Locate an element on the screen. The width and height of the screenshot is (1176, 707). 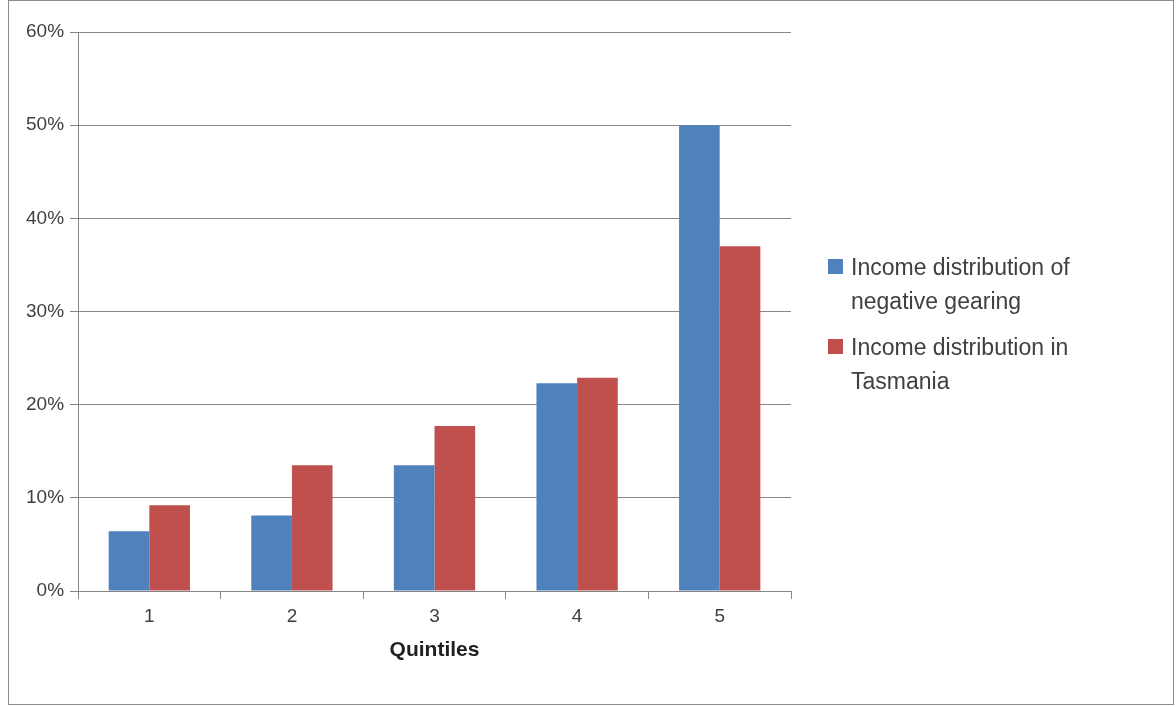
y-tick-label: 20% is located at coordinates (45, 403).